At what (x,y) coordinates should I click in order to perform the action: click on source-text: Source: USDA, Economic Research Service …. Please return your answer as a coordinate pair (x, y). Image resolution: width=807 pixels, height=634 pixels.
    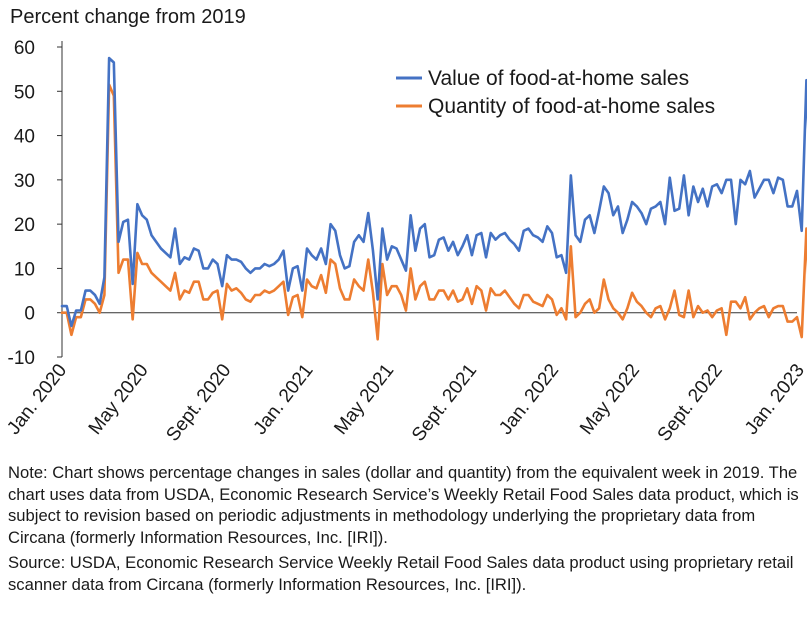
    Looking at the image, I should click on (401, 573).